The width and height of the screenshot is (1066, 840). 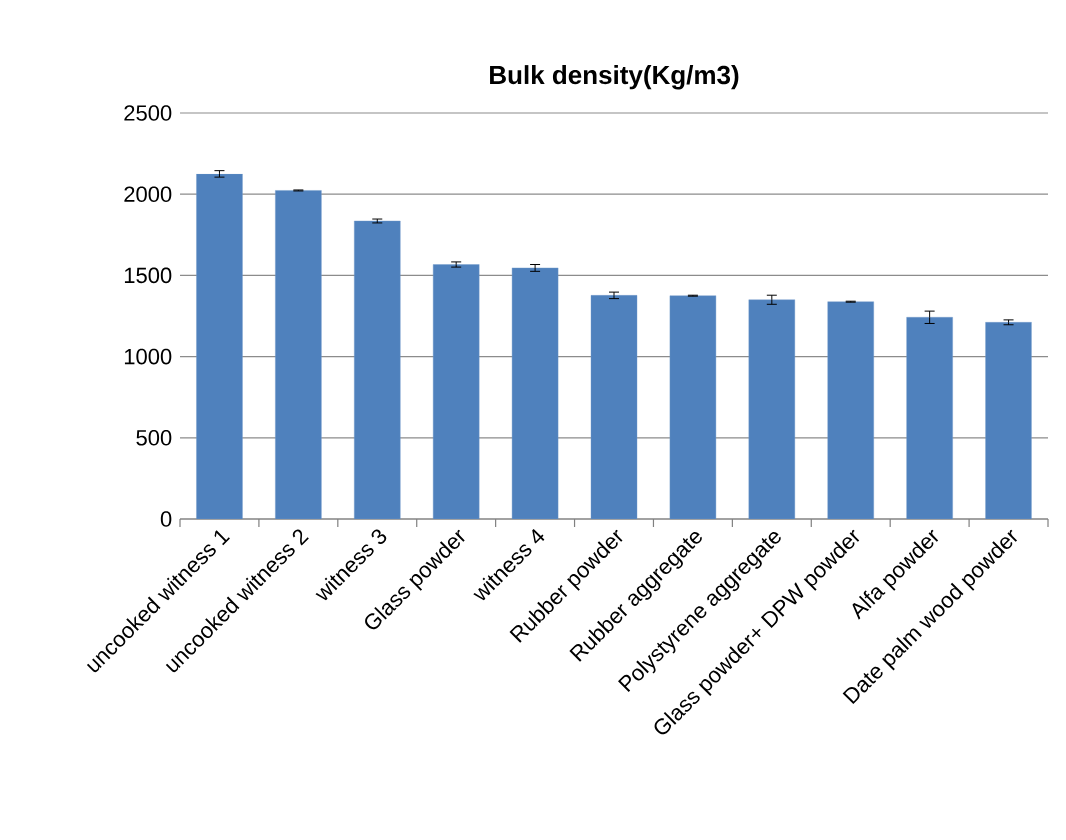 I want to click on chart-title: Bulk density(Kg/m3), so click(x=614, y=77).